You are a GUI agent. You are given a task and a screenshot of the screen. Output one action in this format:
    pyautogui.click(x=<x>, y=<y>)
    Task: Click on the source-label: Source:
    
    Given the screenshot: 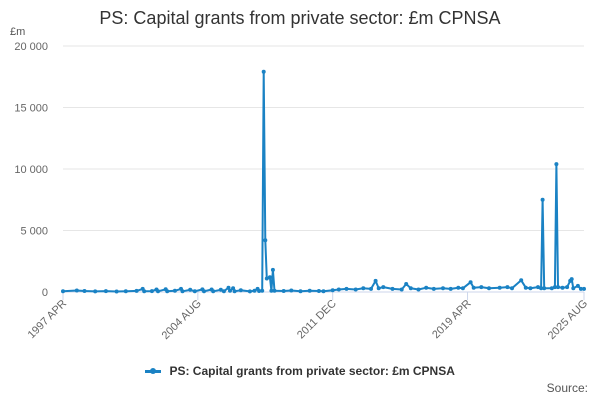 What is the action you would take?
    pyautogui.click(x=567, y=388)
    